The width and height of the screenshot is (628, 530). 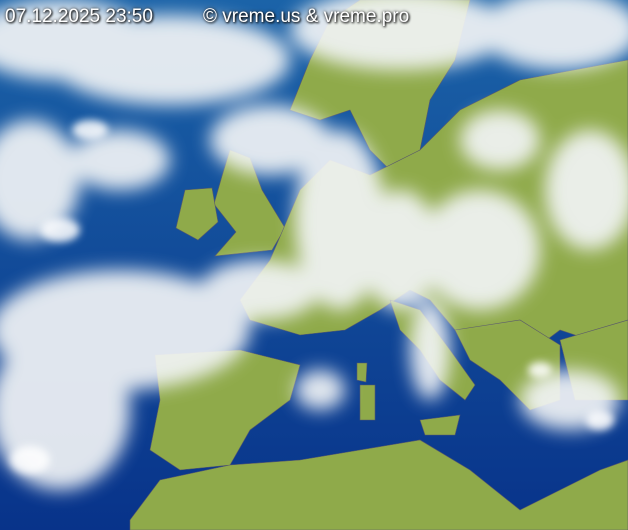 I want to click on sicily, so click(x=440, y=425).